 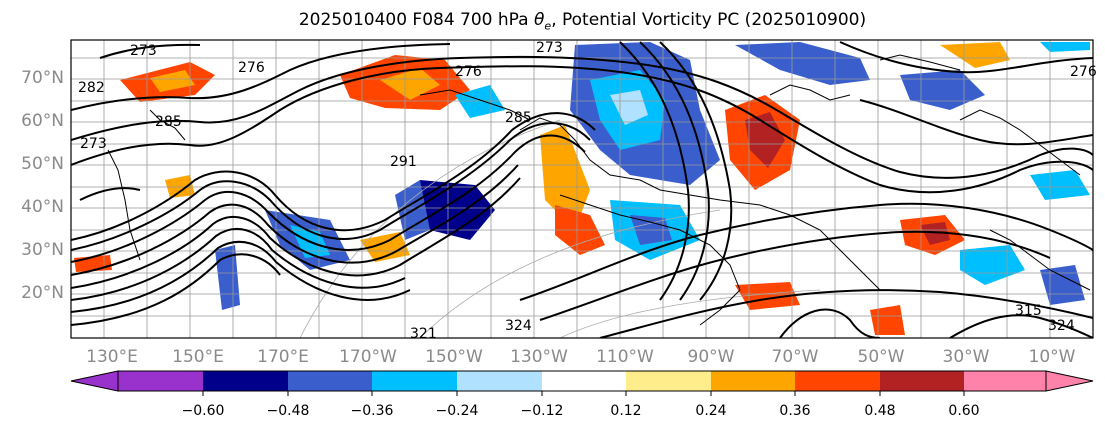 I want to click on colorbar-tick-label: −0.24, so click(x=457, y=411).